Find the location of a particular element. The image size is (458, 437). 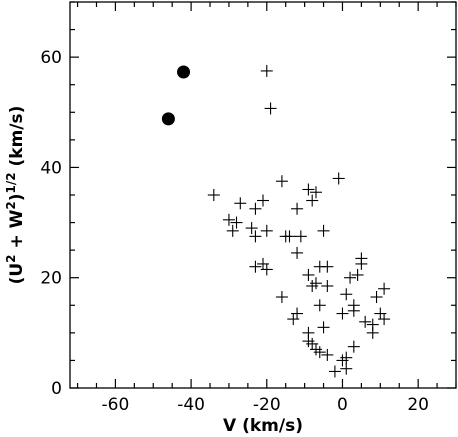

y-axis-label-part: ) is located at coordinates (17, 197).